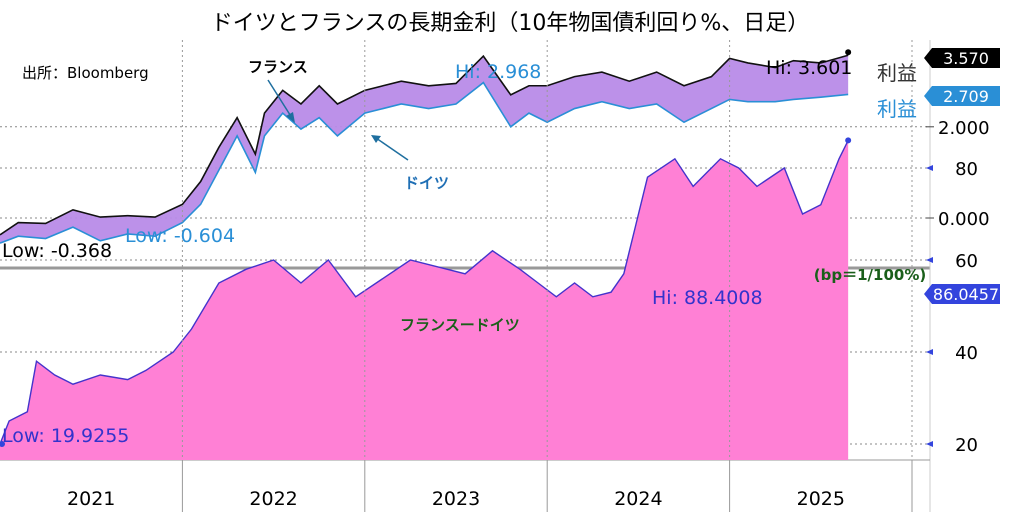  I want to click on germany-arrow, so click(390, 148).